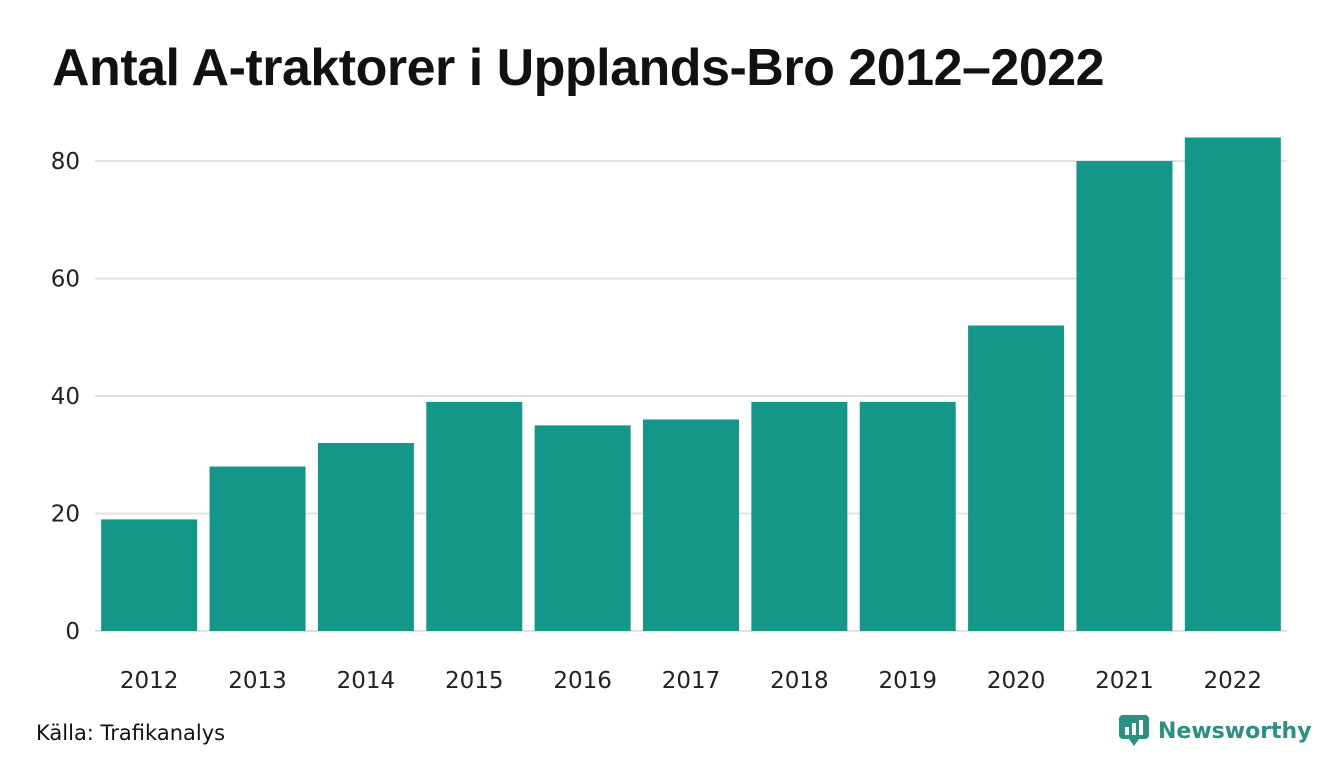  Describe the element at coordinates (366, 681) in the screenshot. I see `x-tick-label: 2014` at that location.